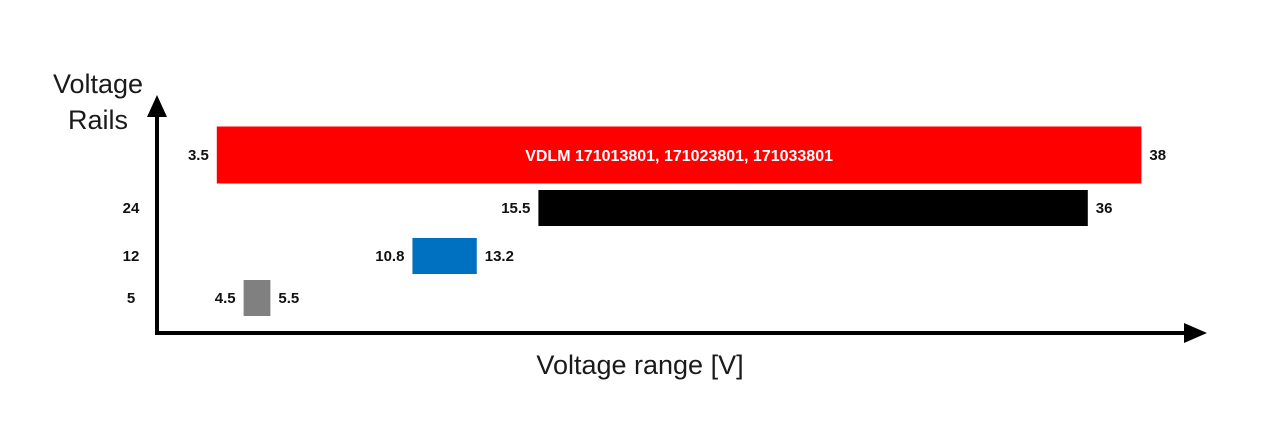 This screenshot has width=1280, height=426. I want to click on y-tick-label: 24, so click(131, 208).